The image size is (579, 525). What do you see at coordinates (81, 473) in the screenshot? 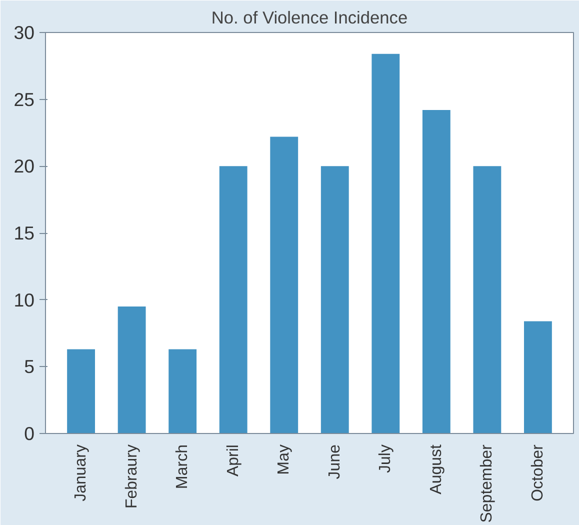
I see `x-tick-label: January` at bounding box center [81, 473].